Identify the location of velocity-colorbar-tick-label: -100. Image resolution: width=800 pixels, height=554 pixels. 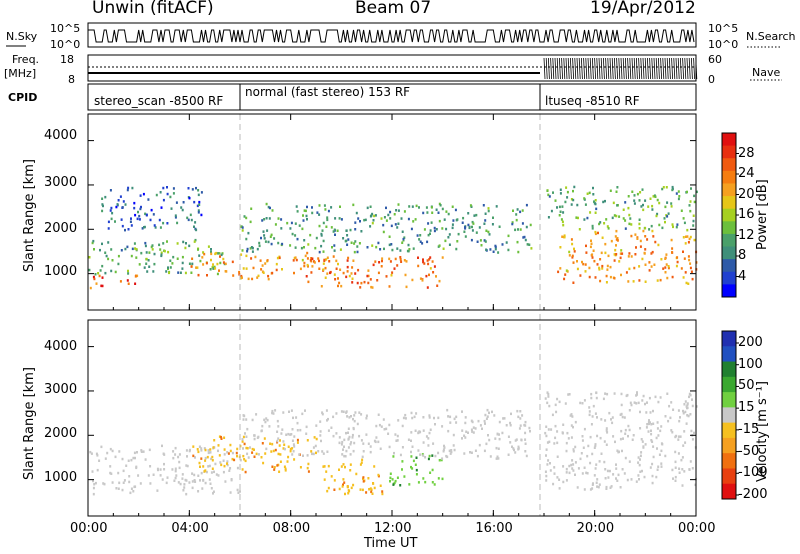
(753, 473).